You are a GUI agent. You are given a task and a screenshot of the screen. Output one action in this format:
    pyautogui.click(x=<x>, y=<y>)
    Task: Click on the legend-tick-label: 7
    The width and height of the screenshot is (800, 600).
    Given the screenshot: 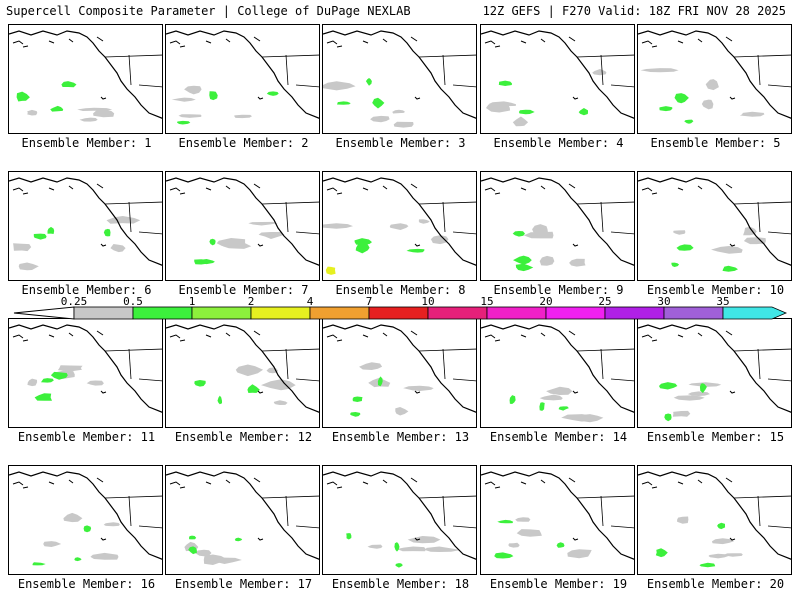 What is the action you would take?
    pyautogui.click(x=369, y=301)
    